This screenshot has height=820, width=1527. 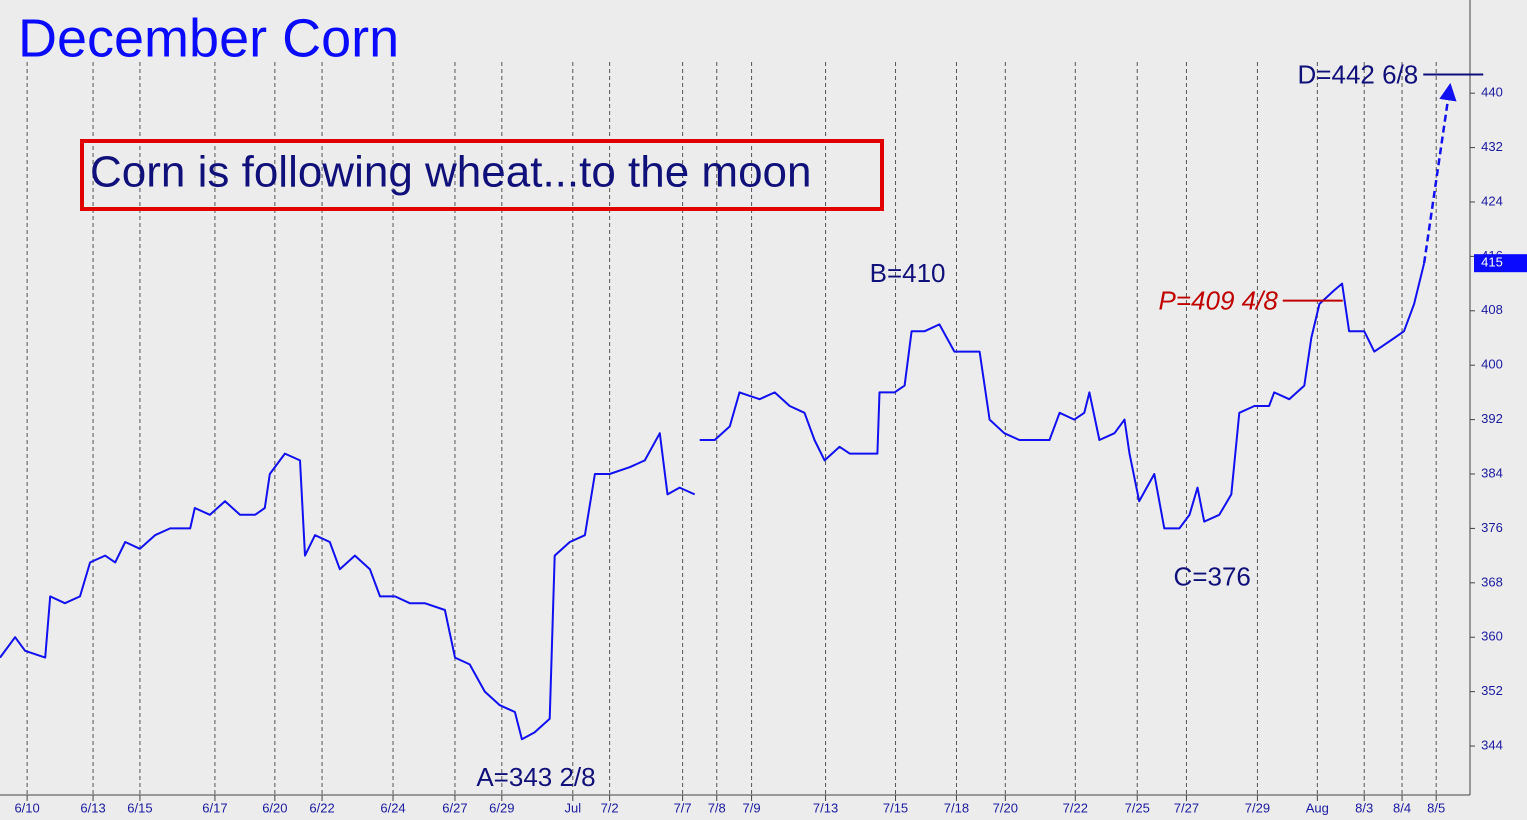 What do you see at coordinates (1257, 807) in the screenshot?
I see `x-tick-label: 7/29` at bounding box center [1257, 807].